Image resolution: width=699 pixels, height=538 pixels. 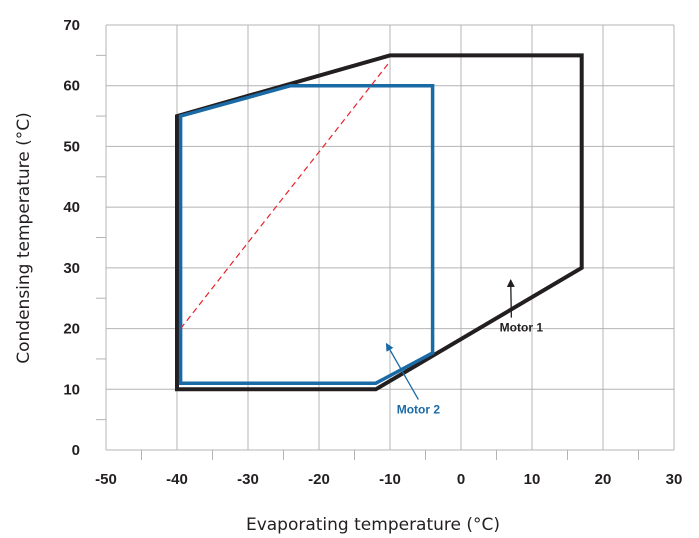 I want to click on y-tick-label: 60, so click(x=71, y=86).